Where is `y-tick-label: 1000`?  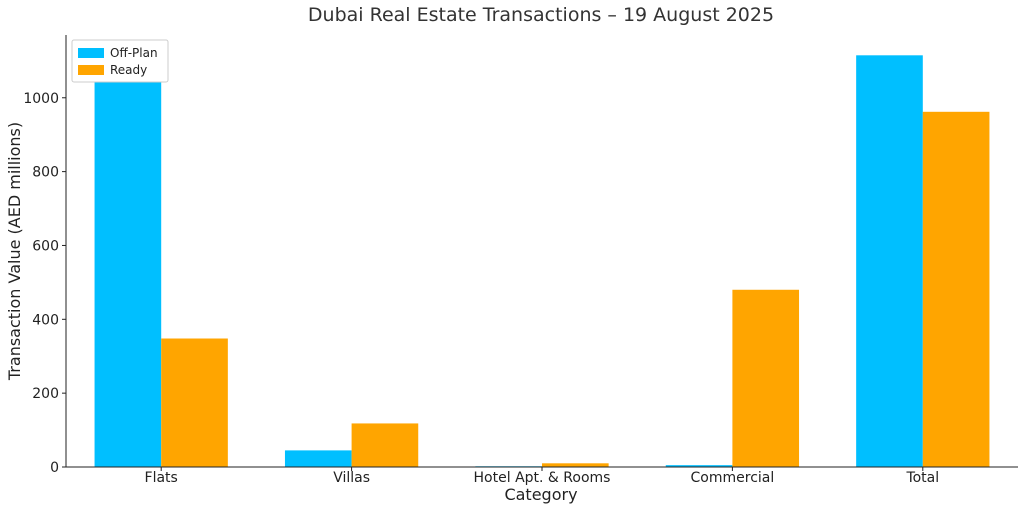 y-tick-label: 1000 is located at coordinates (41, 99).